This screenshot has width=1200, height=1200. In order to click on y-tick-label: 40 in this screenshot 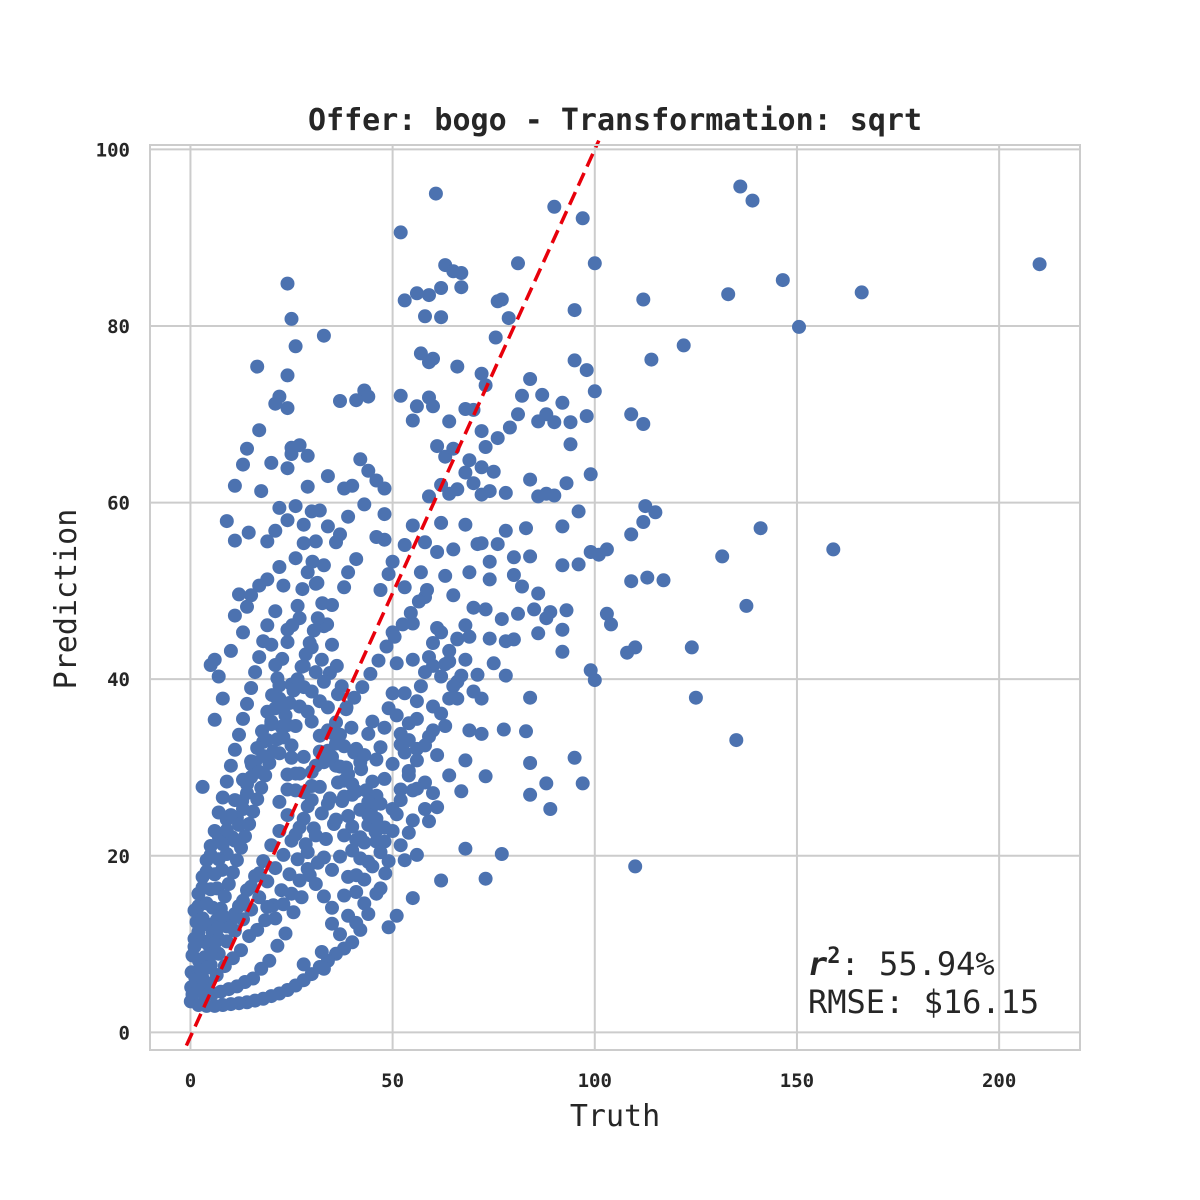, I will do `click(118, 680)`.